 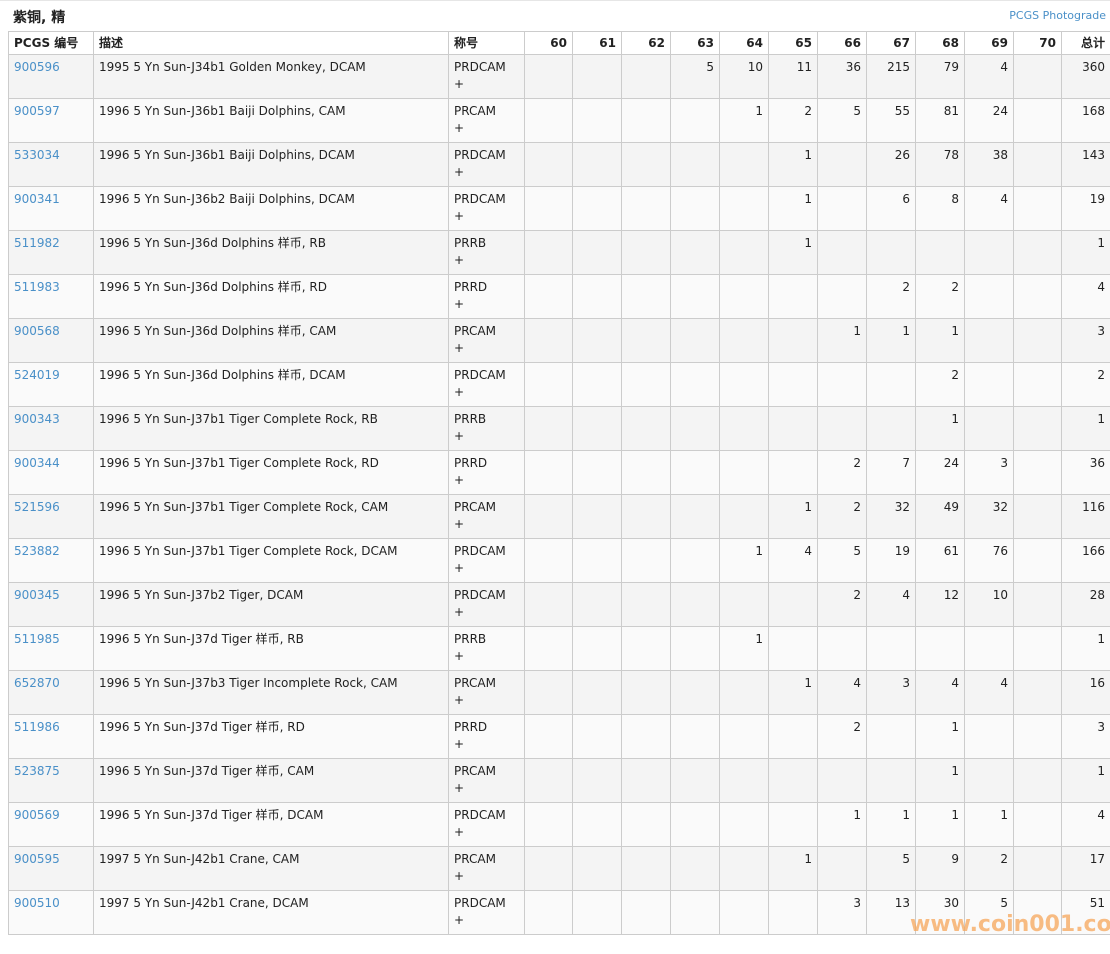 I want to click on pcgs-id-link: 900568, so click(x=37, y=331).